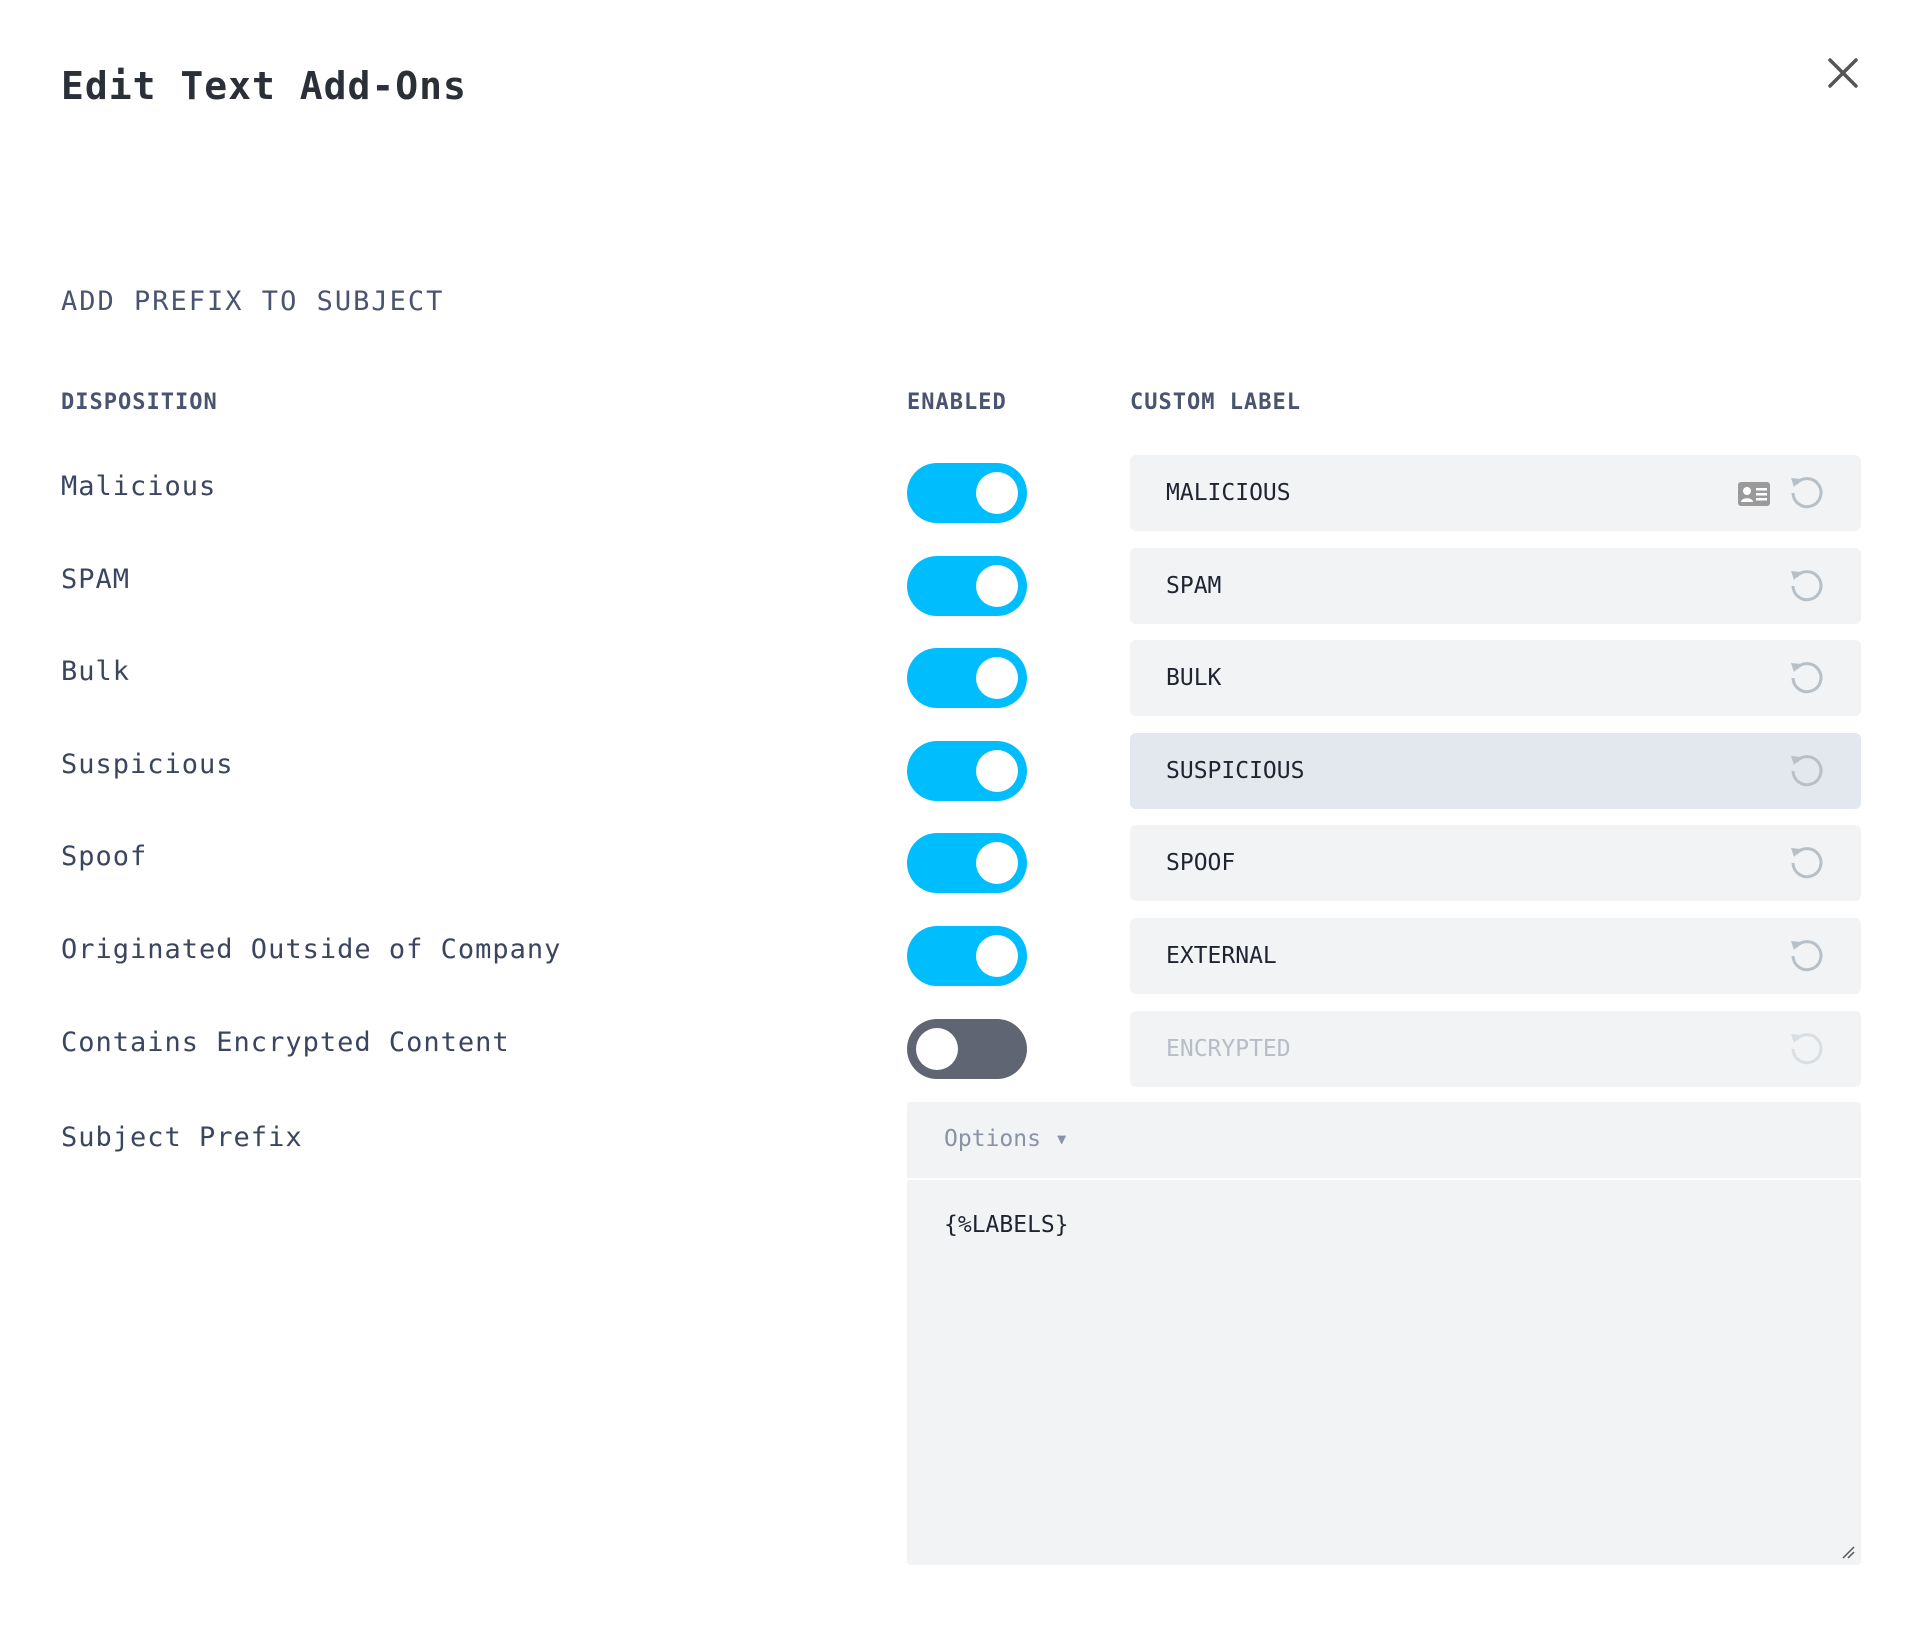 The height and width of the screenshot is (1650, 1908). I want to click on column-header-custom-label: CUSTOM LABEL, so click(1215, 402).